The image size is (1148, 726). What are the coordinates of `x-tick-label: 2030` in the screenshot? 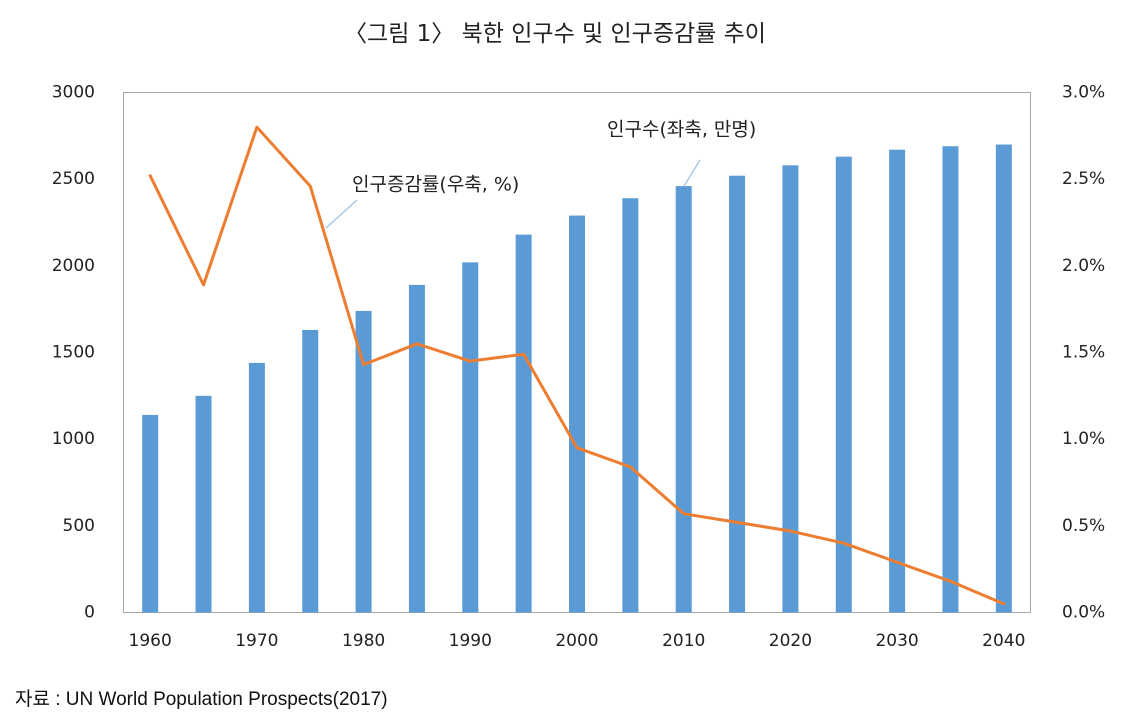 It's located at (896, 641).